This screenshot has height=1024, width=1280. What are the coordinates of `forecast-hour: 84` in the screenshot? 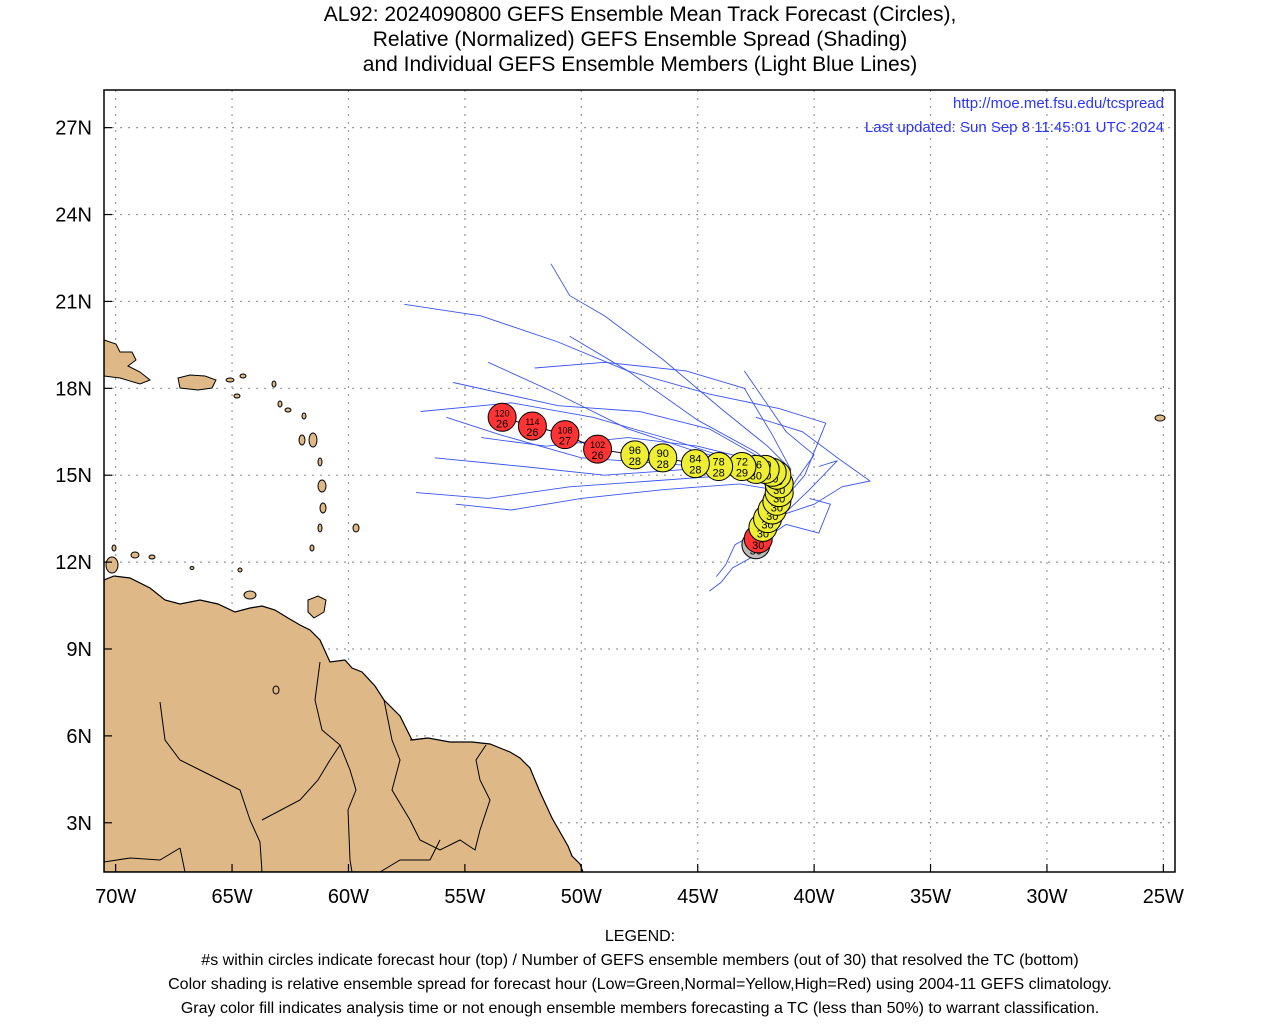 It's located at (695, 460).